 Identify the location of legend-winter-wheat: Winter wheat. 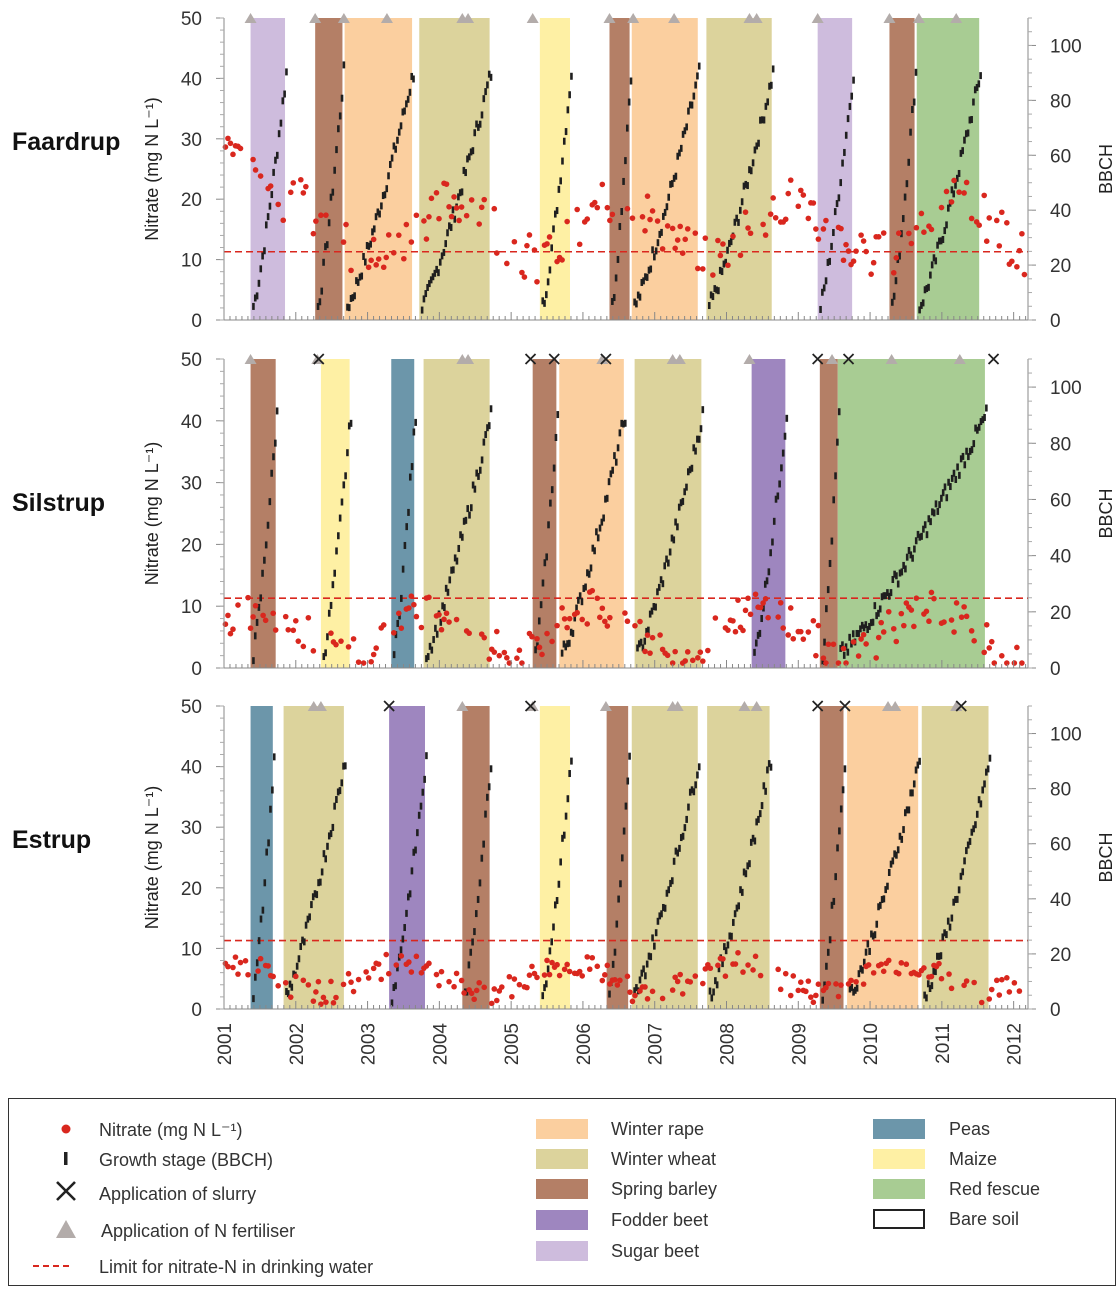
(664, 1158).